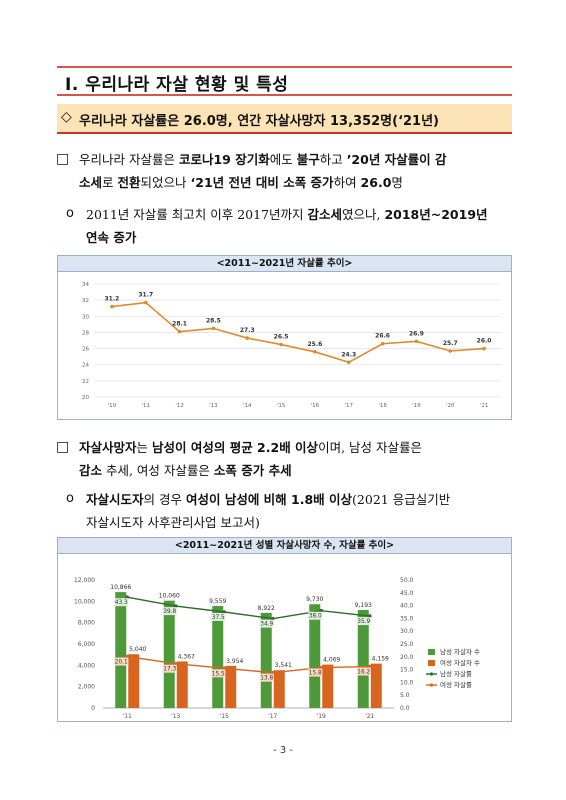  What do you see at coordinates (284, 264) in the screenshot?
I see `chart-1-title: <2011~2021년 자살률 추이>` at bounding box center [284, 264].